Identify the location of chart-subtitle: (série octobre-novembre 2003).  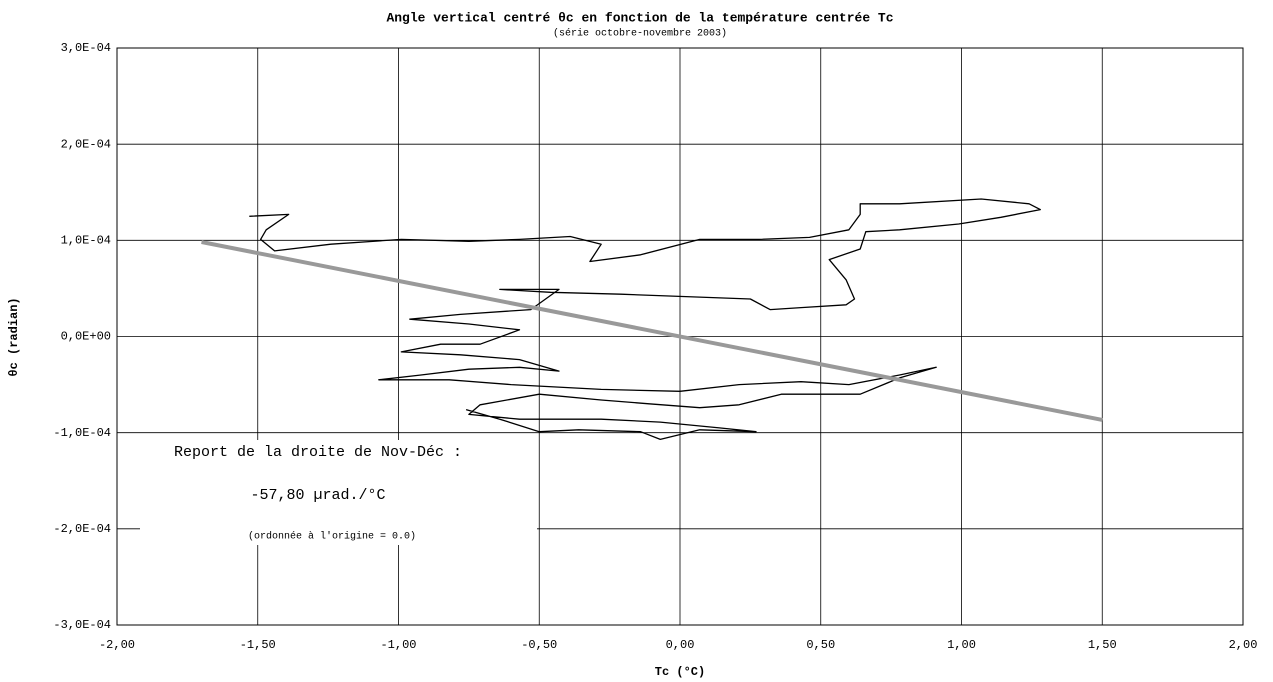
(640, 34).